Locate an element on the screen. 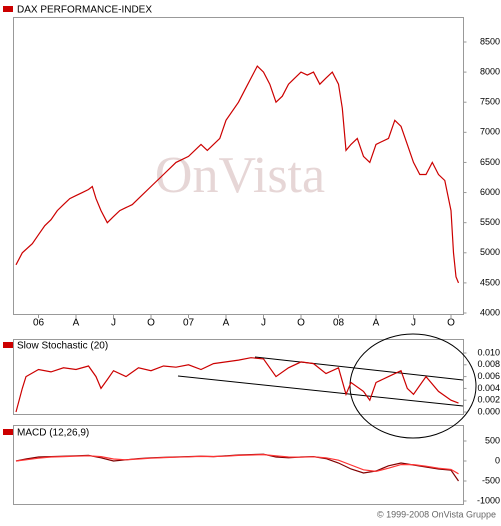 This screenshot has height=526, width=501. y-tick-label: 6000 is located at coordinates (490, 192).